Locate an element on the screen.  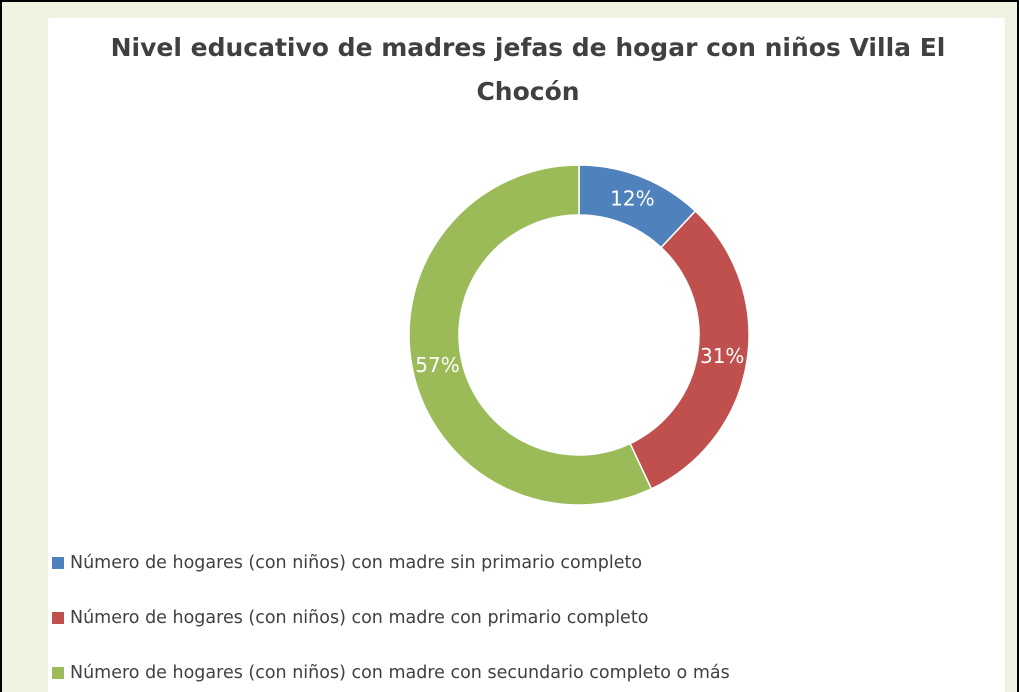
data-label: 57% is located at coordinates (437, 365).